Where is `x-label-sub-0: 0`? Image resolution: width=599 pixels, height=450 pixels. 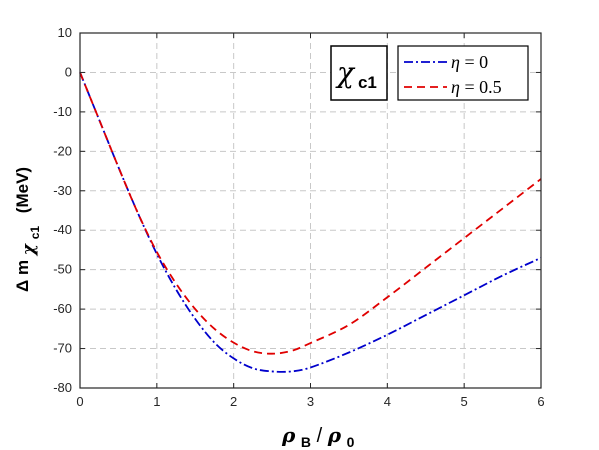
x-label-sub-0: 0 is located at coordinates (351, 442).